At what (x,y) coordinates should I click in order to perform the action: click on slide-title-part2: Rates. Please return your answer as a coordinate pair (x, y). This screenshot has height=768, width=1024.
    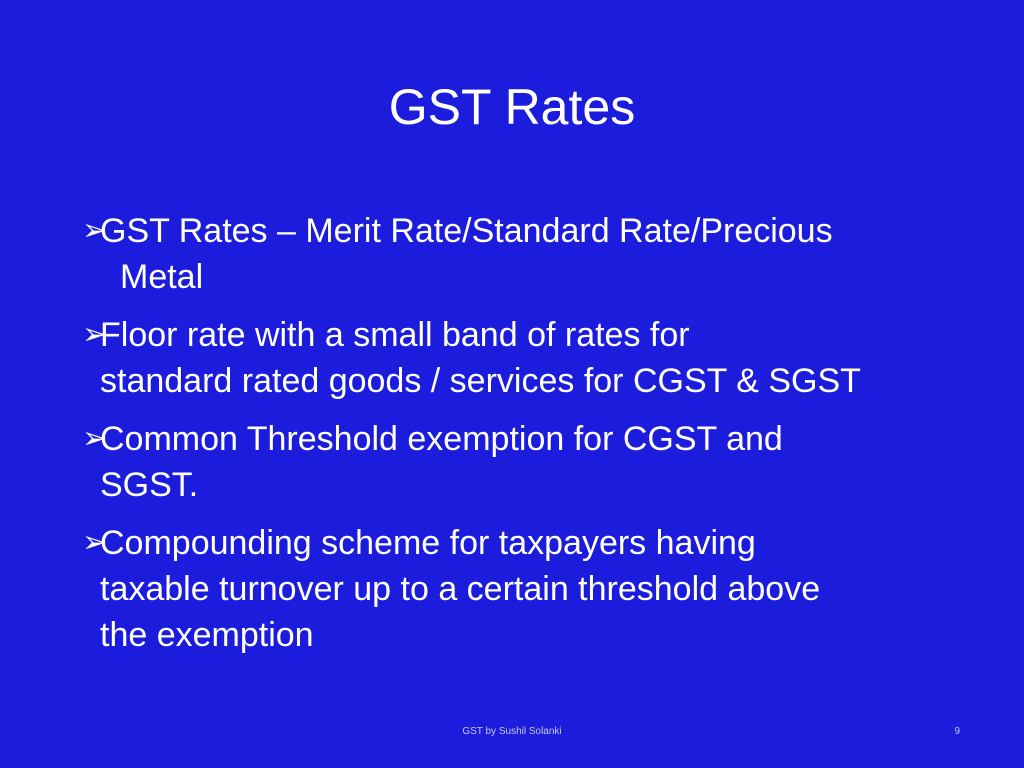
    Looking at the image, I should click on (570, 107).